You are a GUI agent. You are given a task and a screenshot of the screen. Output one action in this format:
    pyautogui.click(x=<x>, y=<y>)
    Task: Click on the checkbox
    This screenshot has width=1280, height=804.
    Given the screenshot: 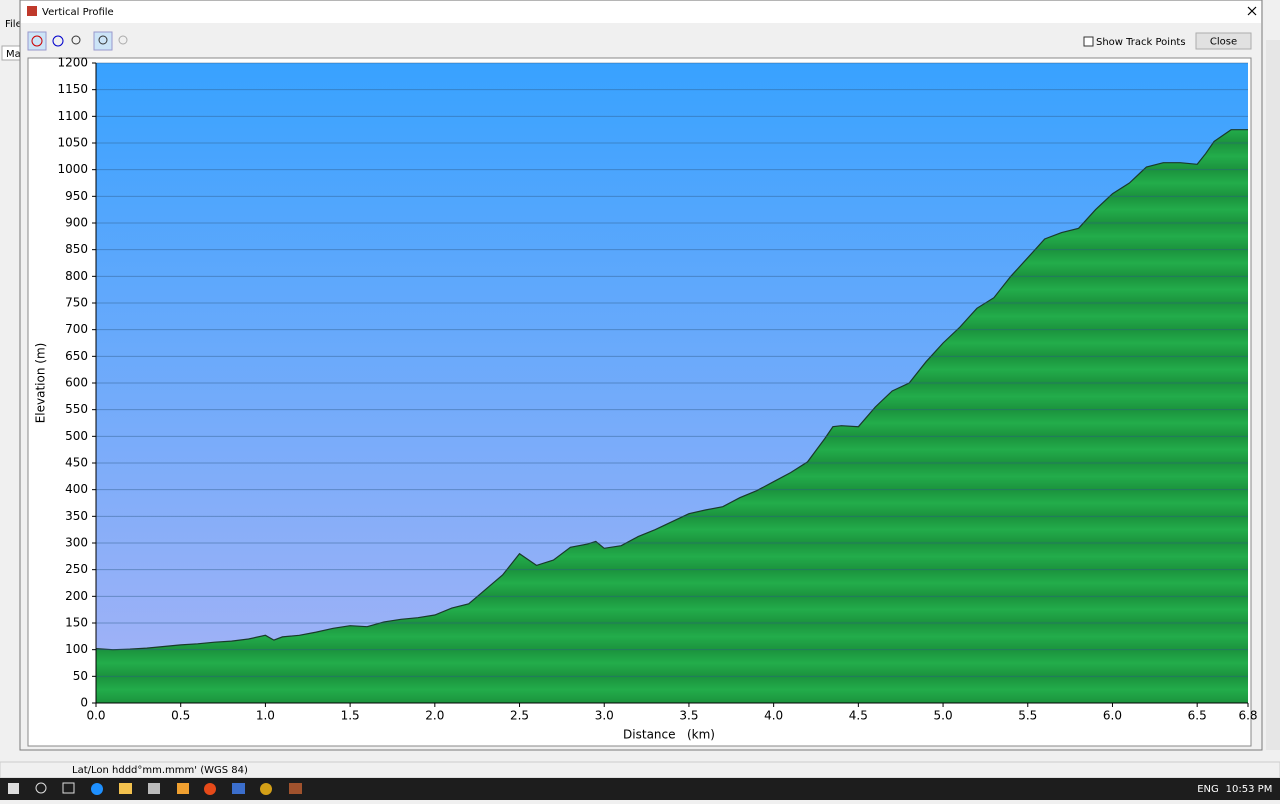 What is the action you would take?
    pyautogui.click(x=1088, y=41)
    